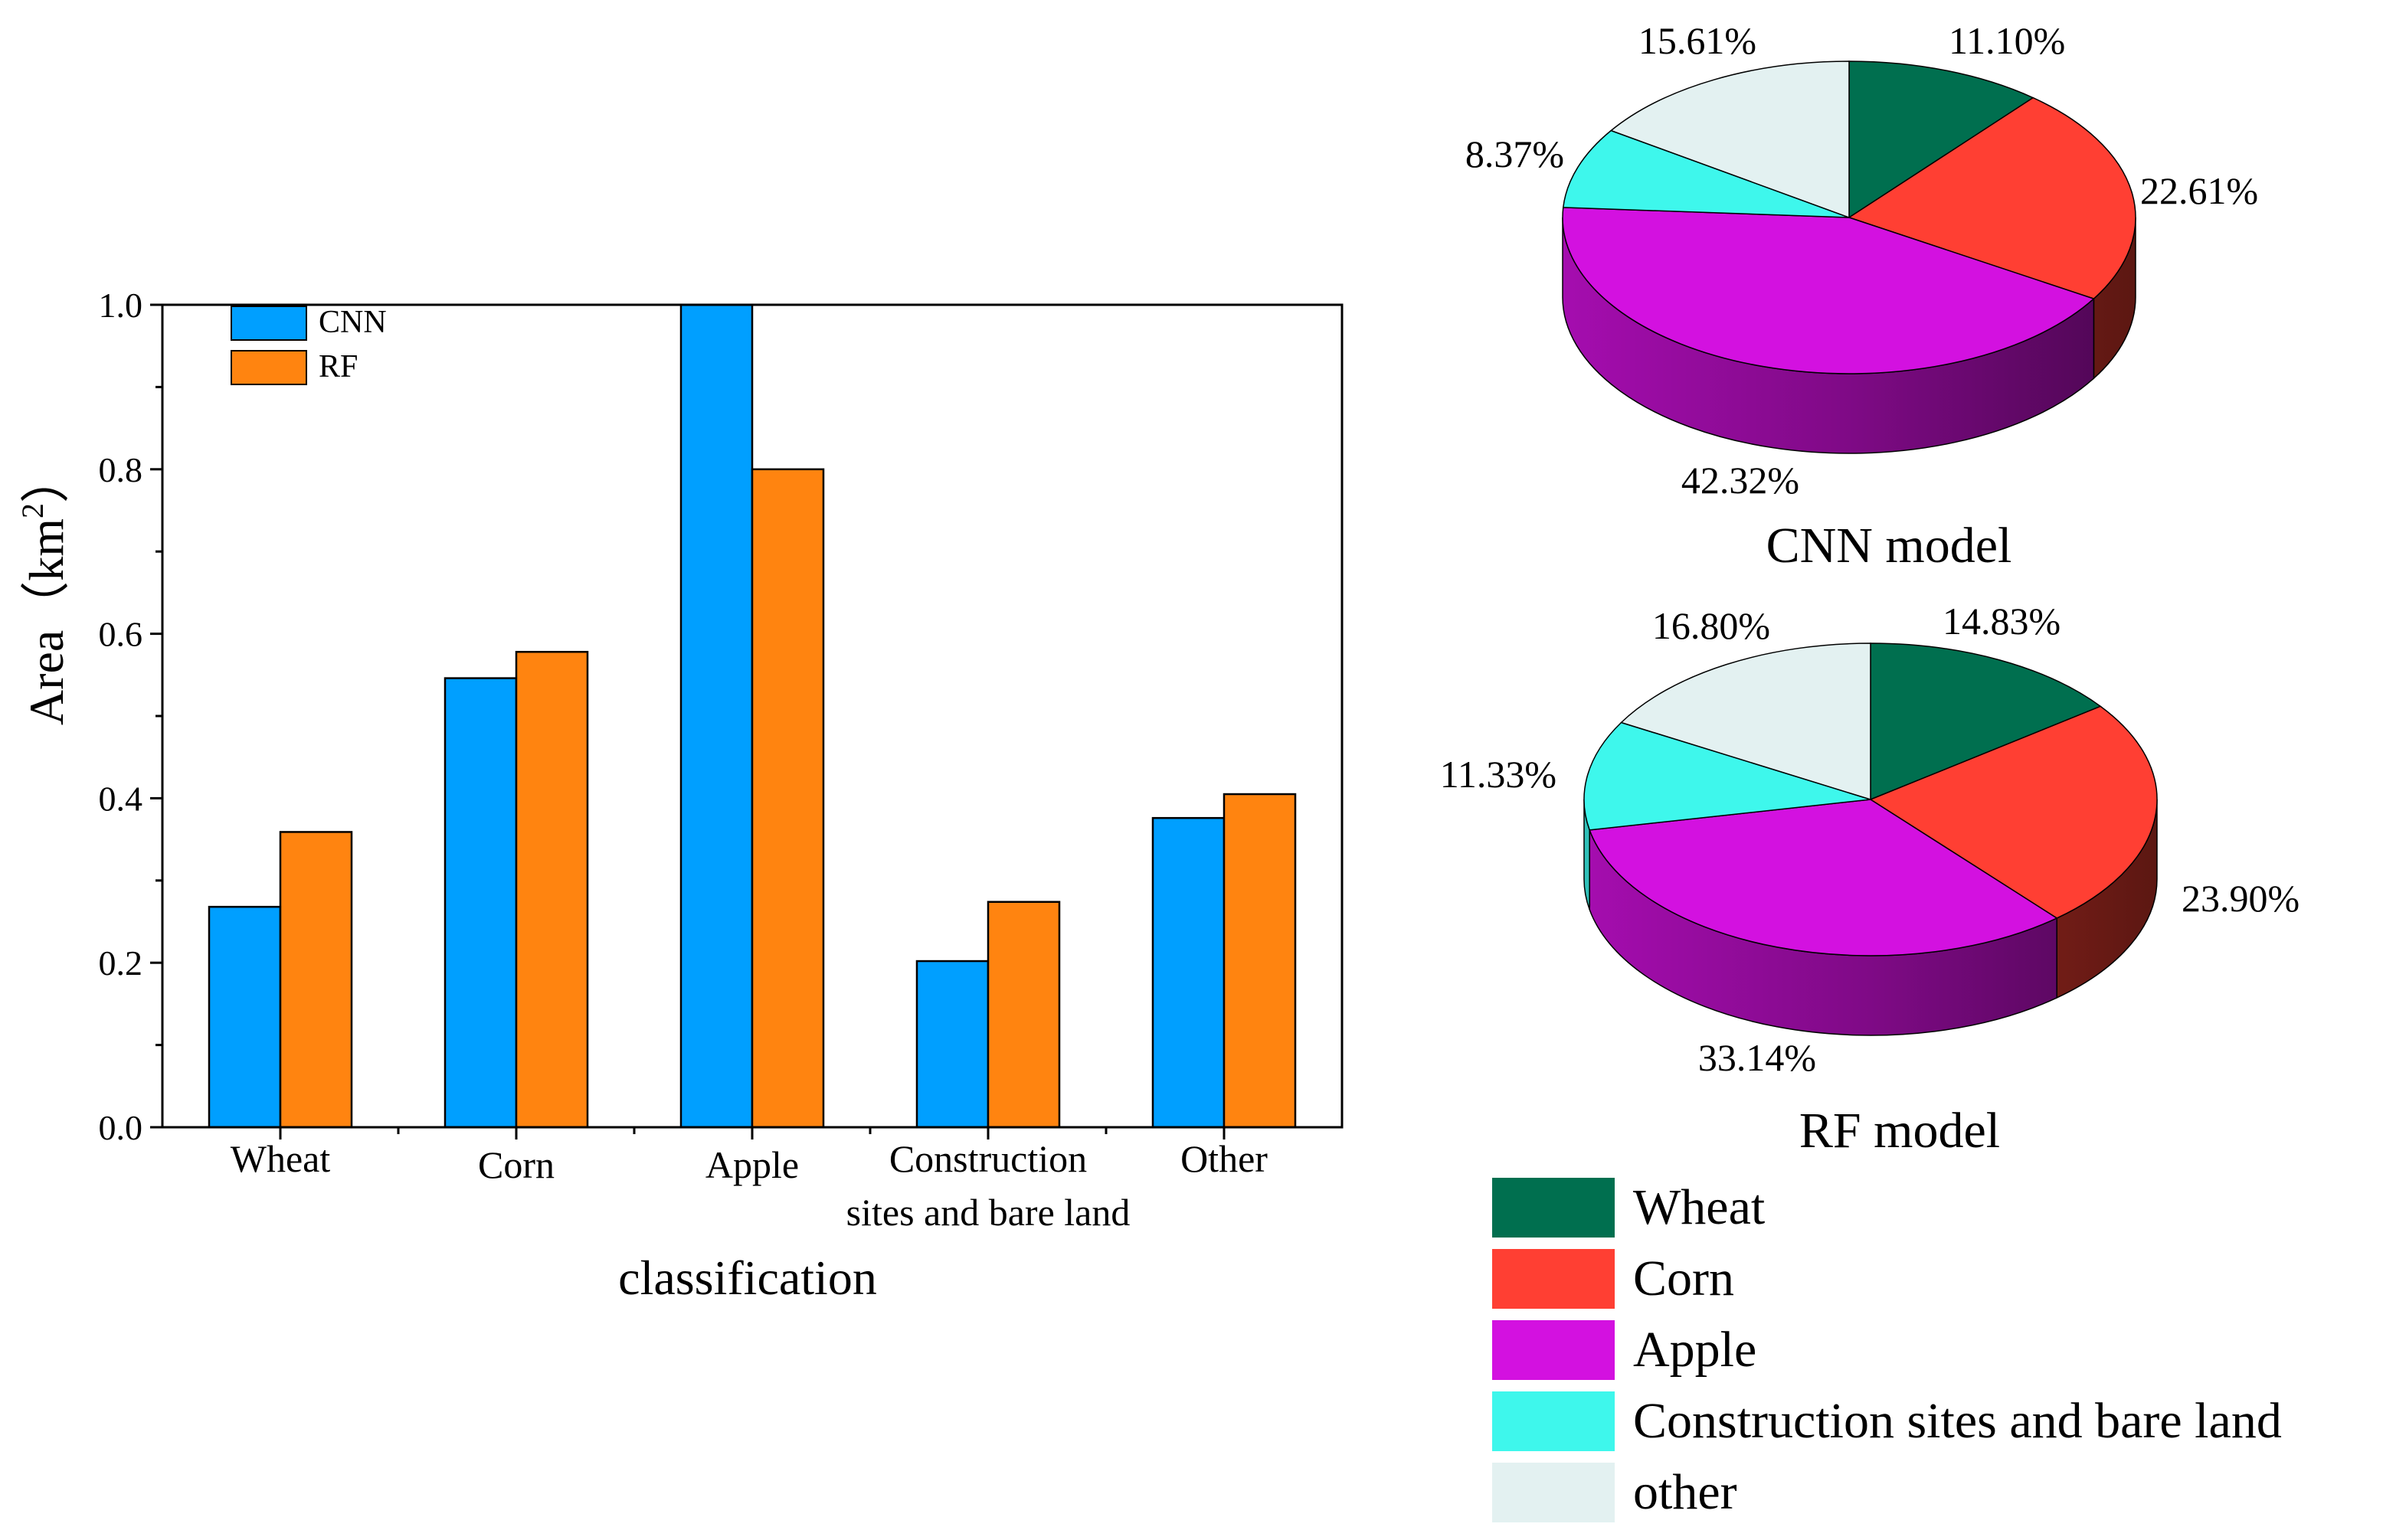 The width and height of the screenshot is (2396, 1540). Describe the element at coordinates (121, 305) in the screenshot. I see `y-tick-label: 1.0` at that location.